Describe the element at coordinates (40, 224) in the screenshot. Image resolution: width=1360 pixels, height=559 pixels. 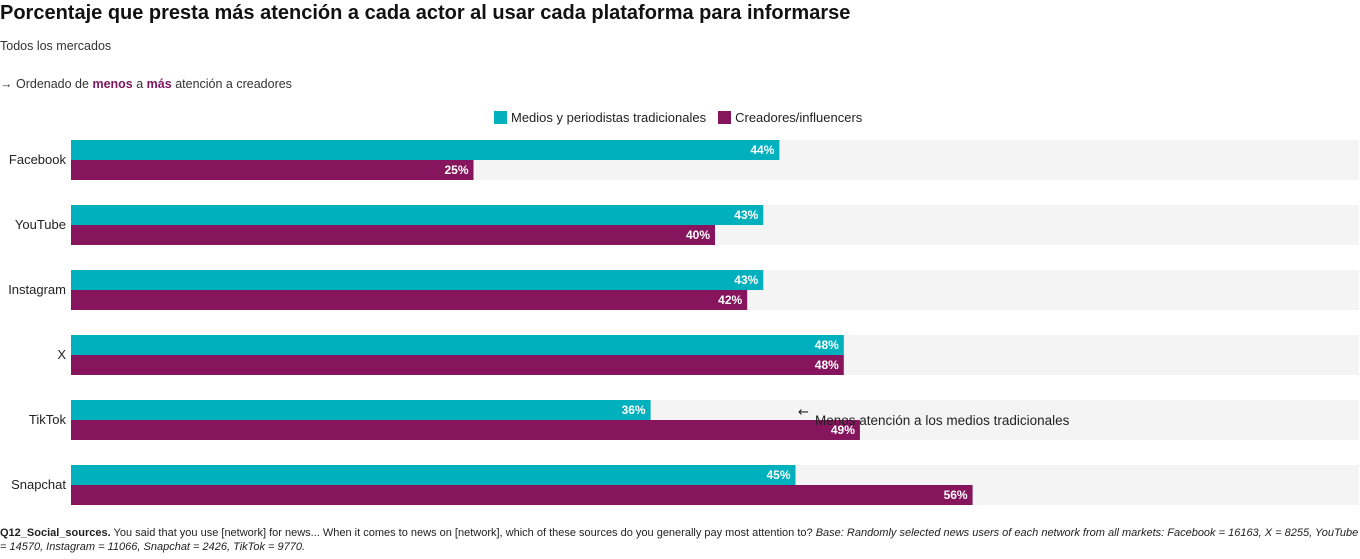
I see `category-label-youtube: YouTube` at that location.